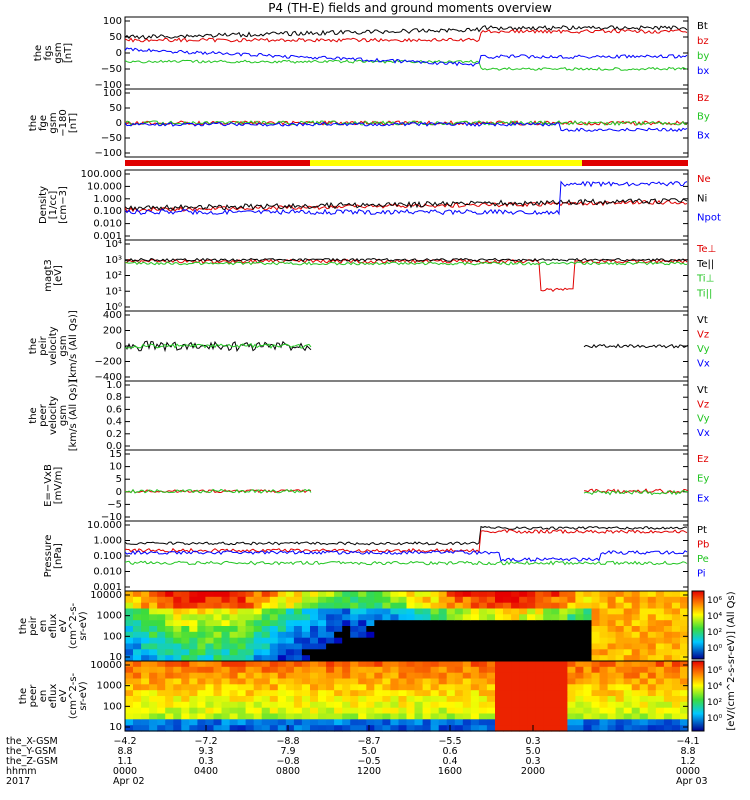  I want to click on peirv-y-tick: 200, so click(112, 331).